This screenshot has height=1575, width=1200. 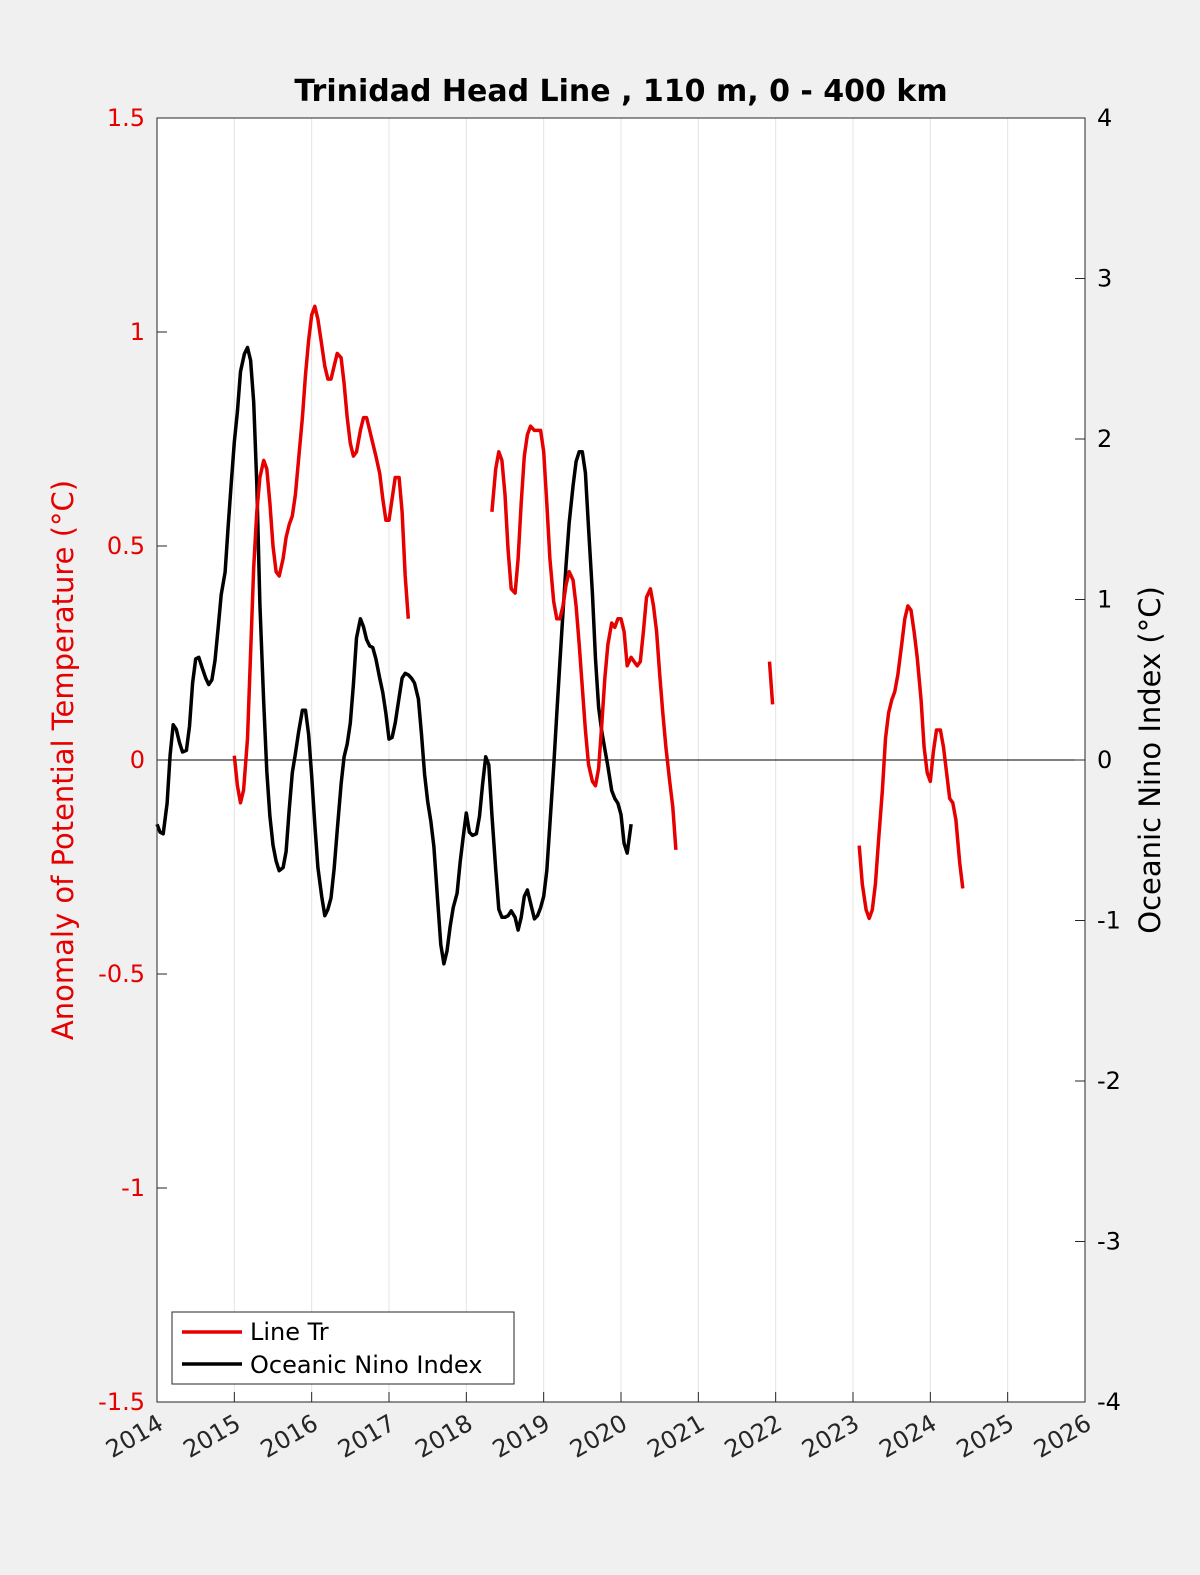 I want to click on right-axis-ticks: -4 -3 -2 -1 0 1 2 3 4, so click(x=1098, y=760).